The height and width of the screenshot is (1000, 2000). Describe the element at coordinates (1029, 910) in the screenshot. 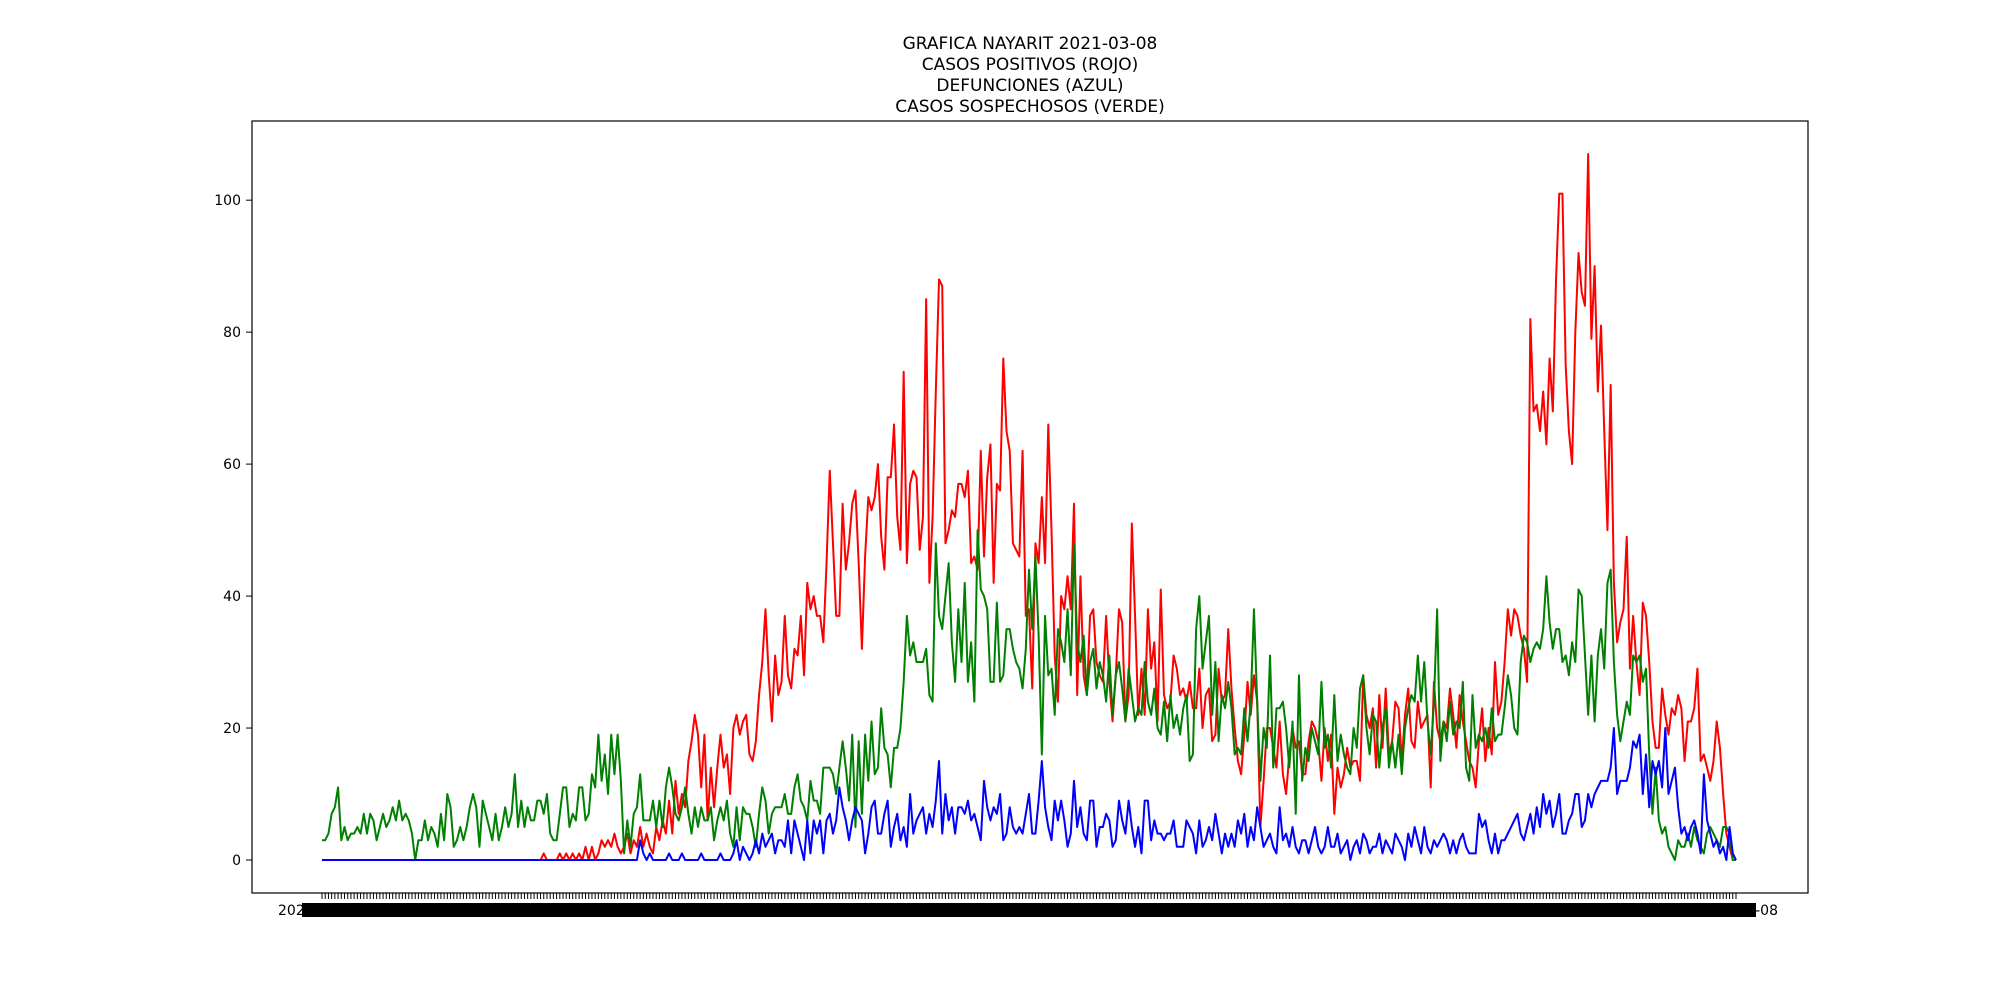

I see `x-tick-labels-overlap` at that location.